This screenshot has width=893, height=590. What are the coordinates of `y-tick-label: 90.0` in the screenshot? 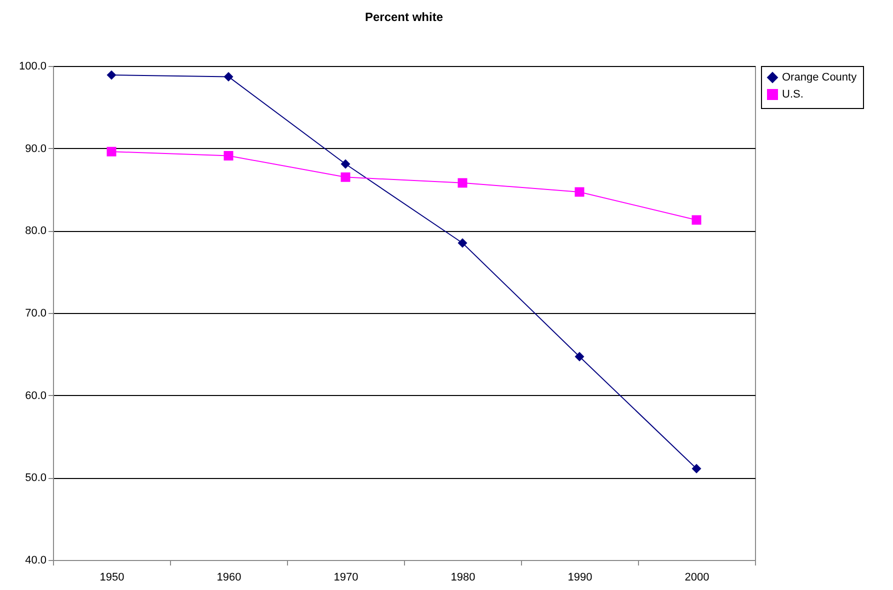 It's located at (35, 148).